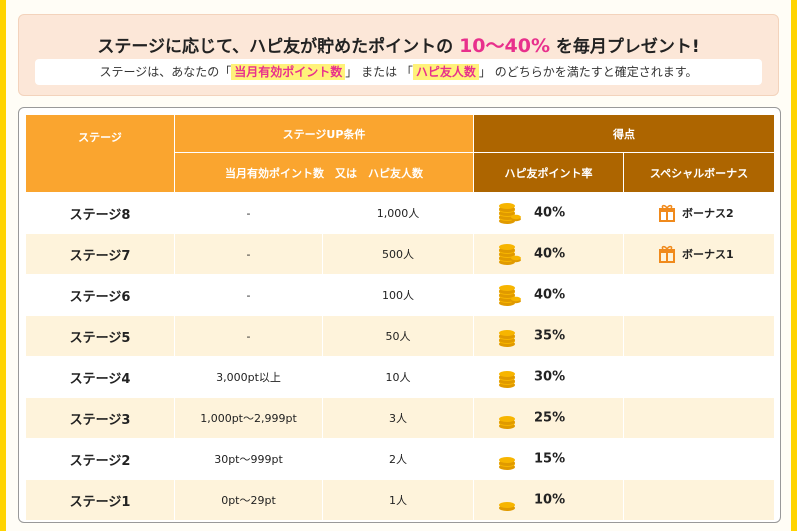  What do you see at coordinates (100, 153) in the screenshot?
I see `column-header-stage: ステージ` at bounding box center [100, 153].